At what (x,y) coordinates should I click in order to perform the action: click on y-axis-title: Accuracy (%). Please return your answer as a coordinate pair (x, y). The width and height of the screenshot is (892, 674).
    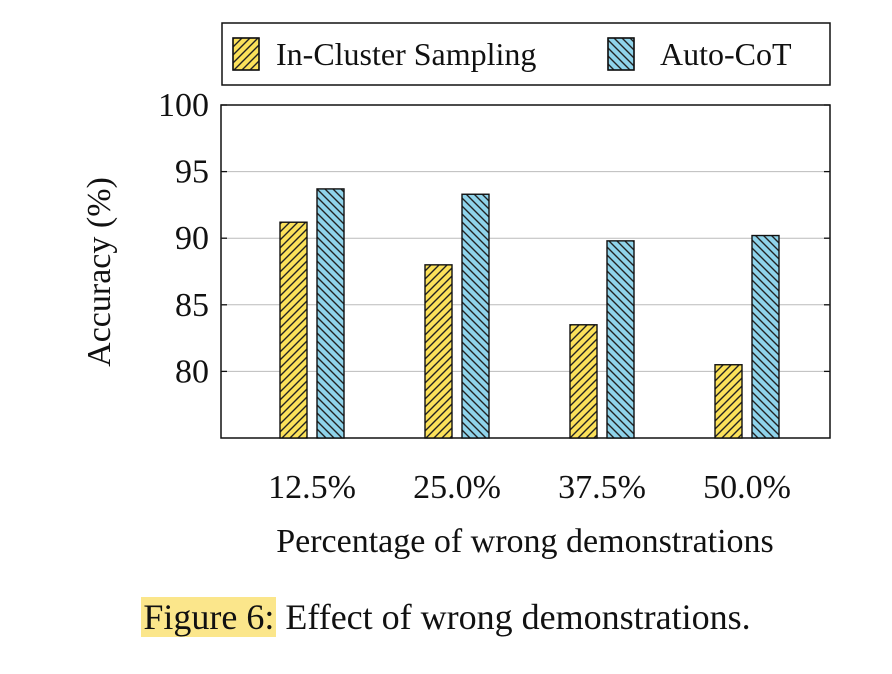
    Looking at the image, I should click on (99, 272).